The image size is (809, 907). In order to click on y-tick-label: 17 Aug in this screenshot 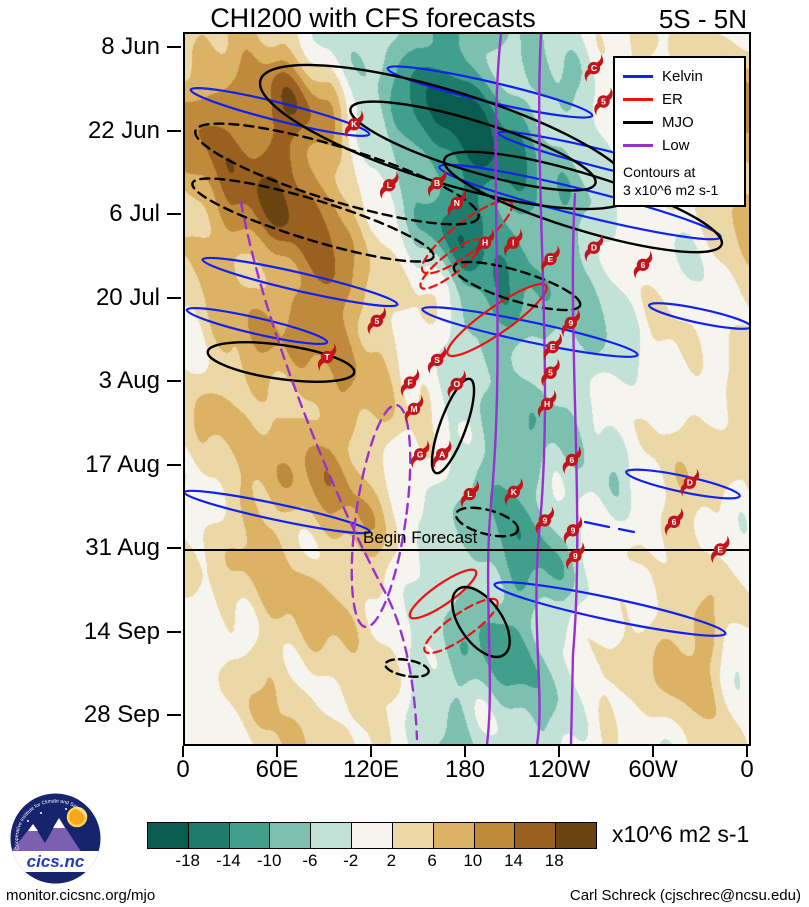, I will do `click(122, 464)`.